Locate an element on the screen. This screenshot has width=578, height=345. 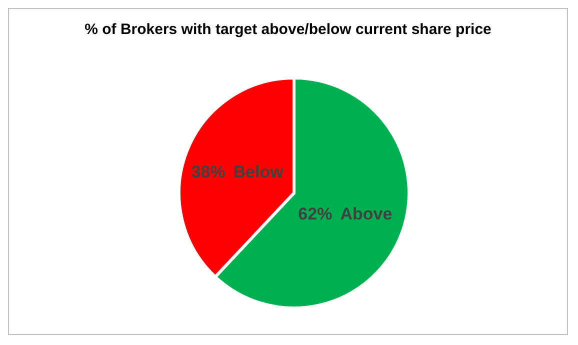
slice-label: Below is located at coordinates (258, 172).